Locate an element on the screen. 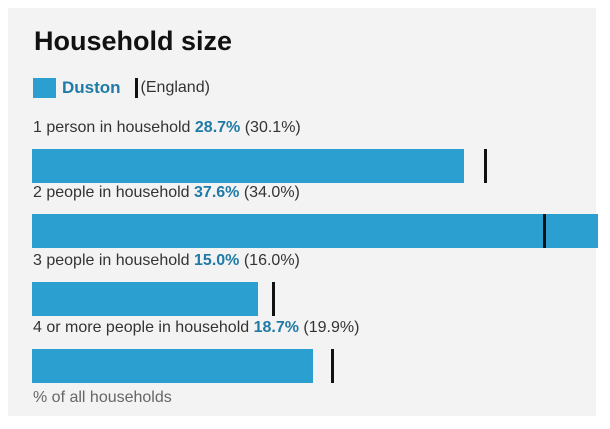  row-label: 3 people in household 15.0% (16.0%) is located at coordinates (166, 261).